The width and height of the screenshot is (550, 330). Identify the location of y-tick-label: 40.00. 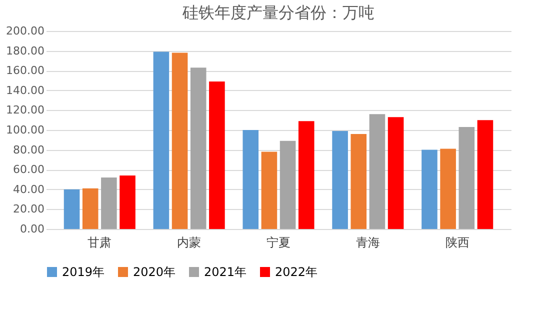
(28, 189).